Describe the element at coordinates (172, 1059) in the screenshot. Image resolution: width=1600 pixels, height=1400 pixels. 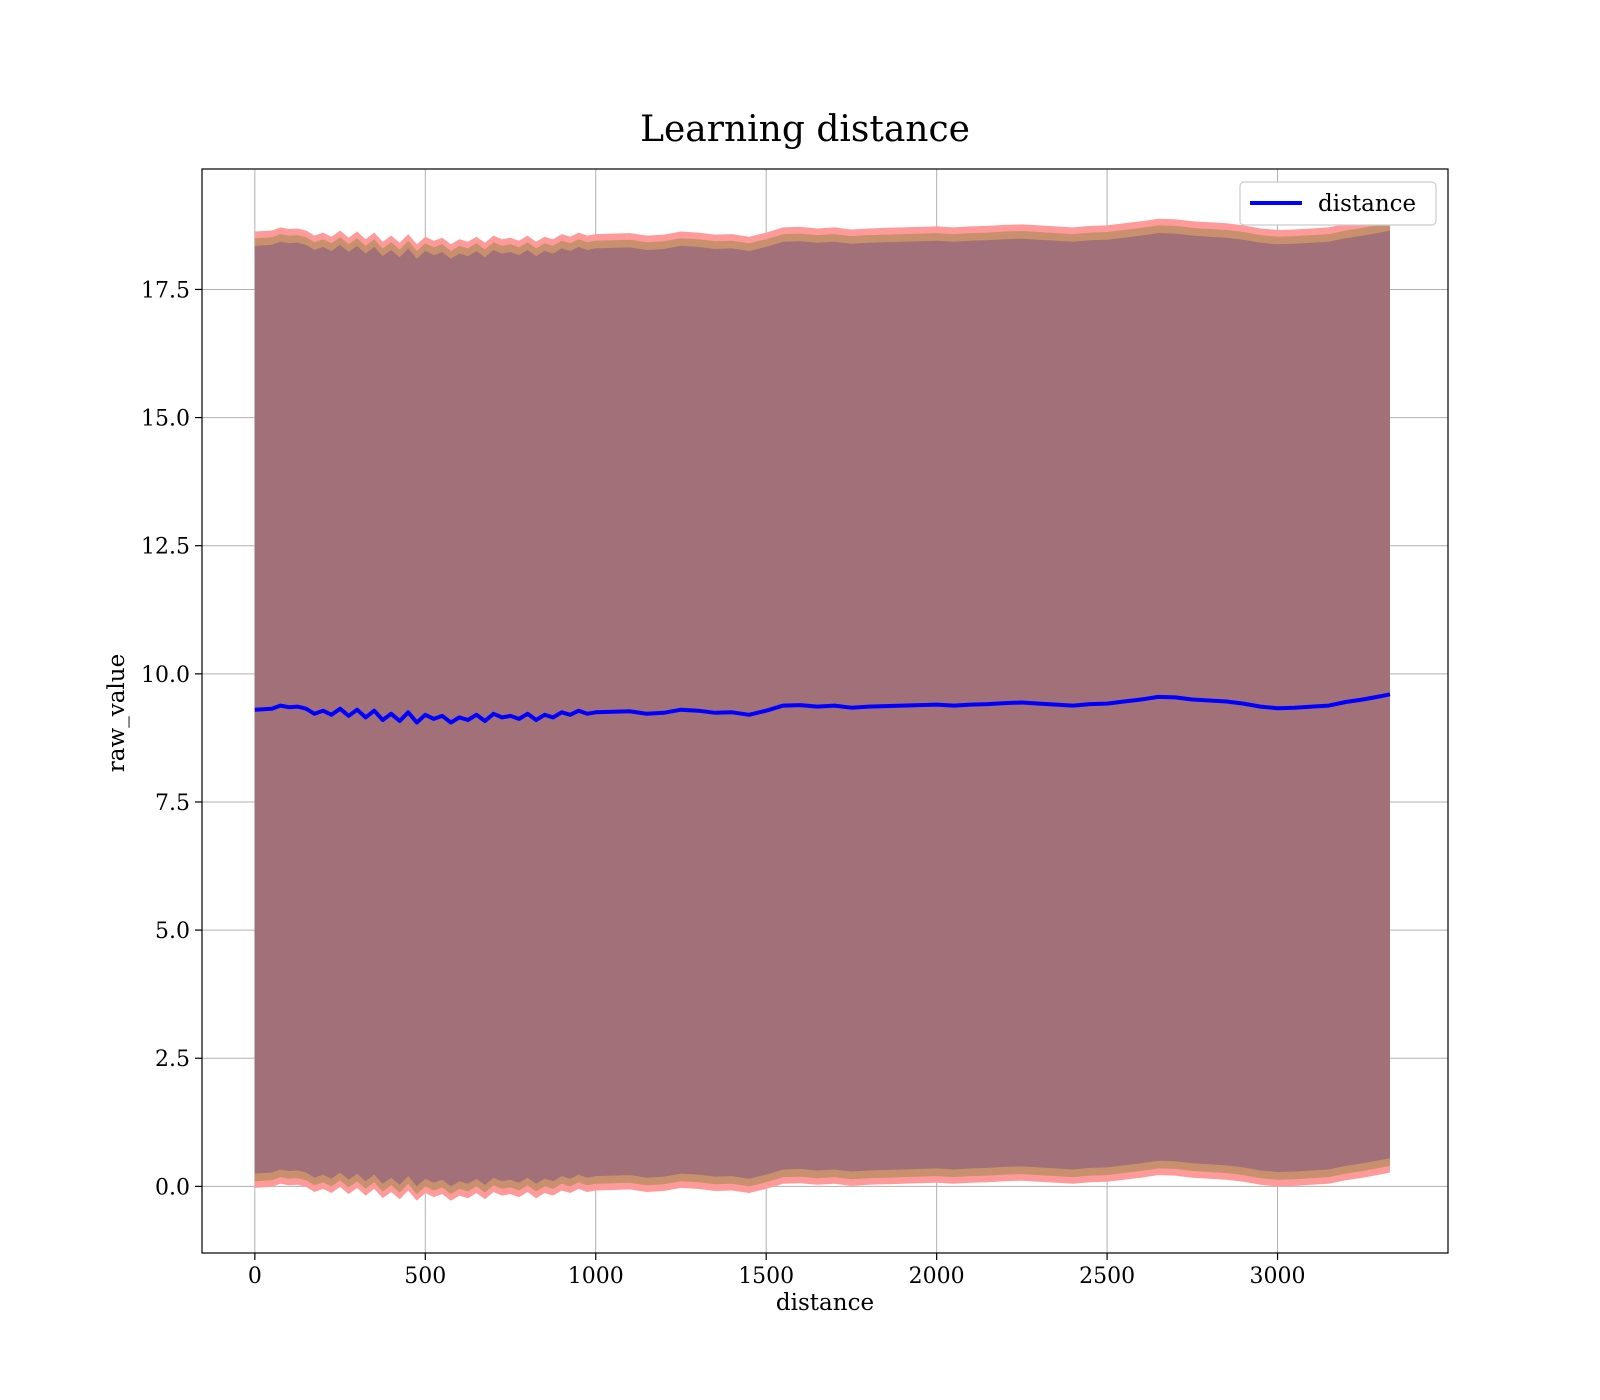
I see `y-tick-label: 2.5` at that location.